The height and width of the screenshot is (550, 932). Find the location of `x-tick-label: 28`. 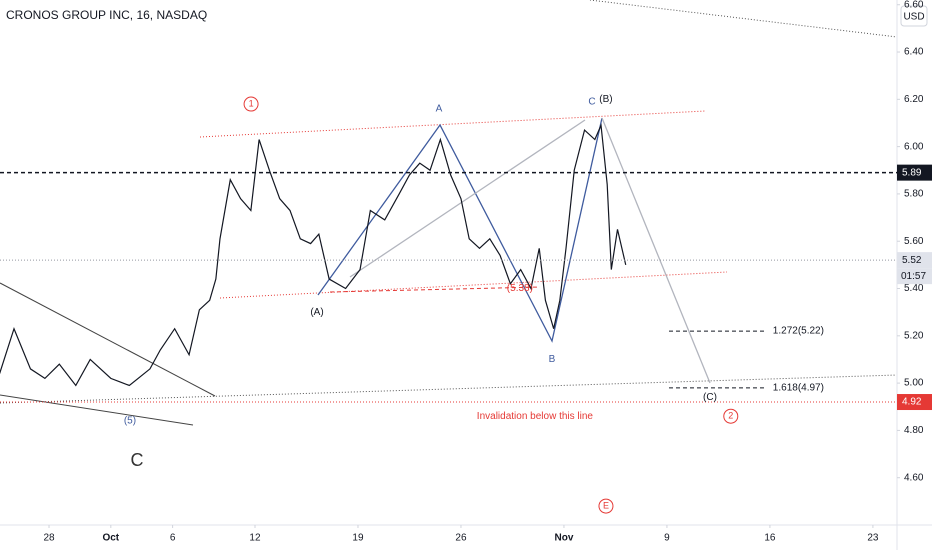

x-tick-label: 28 is located at coordinates (49, 538).